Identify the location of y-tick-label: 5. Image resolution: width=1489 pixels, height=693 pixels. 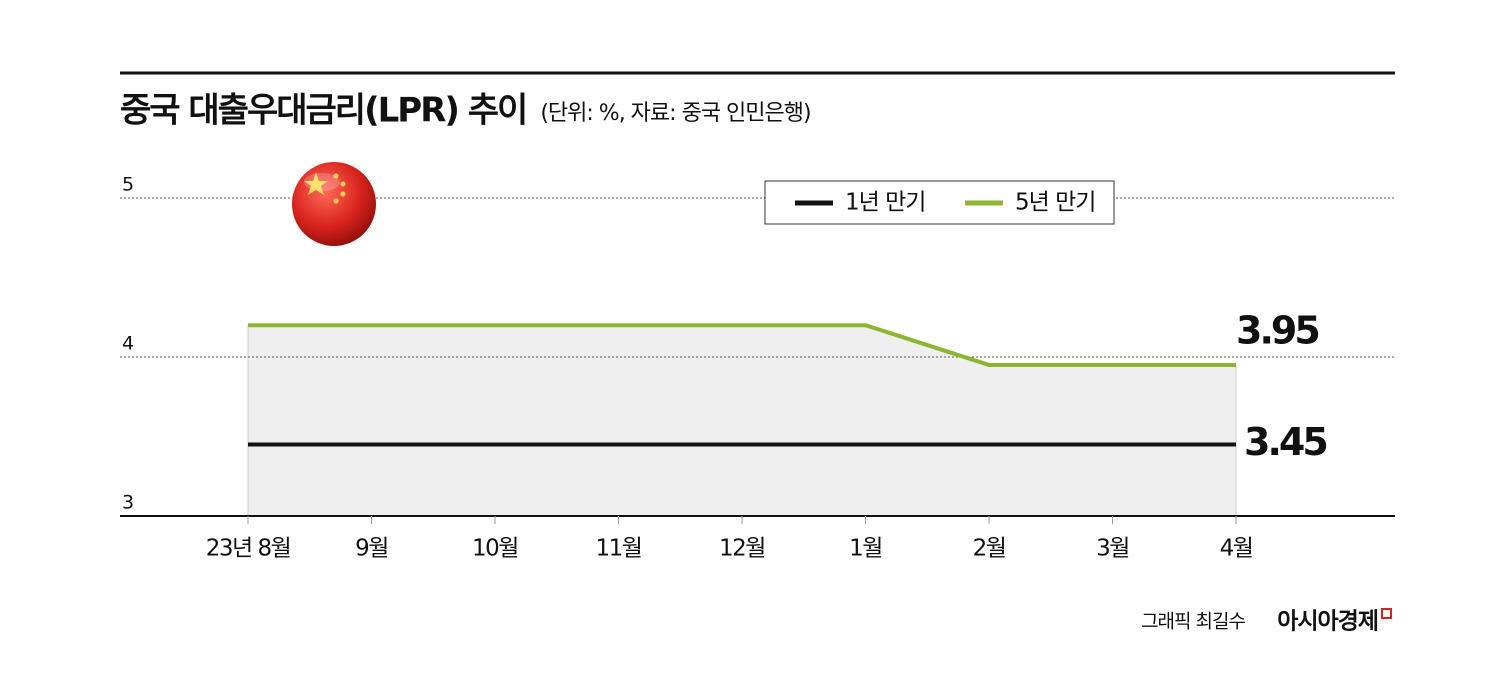
(128, 185).